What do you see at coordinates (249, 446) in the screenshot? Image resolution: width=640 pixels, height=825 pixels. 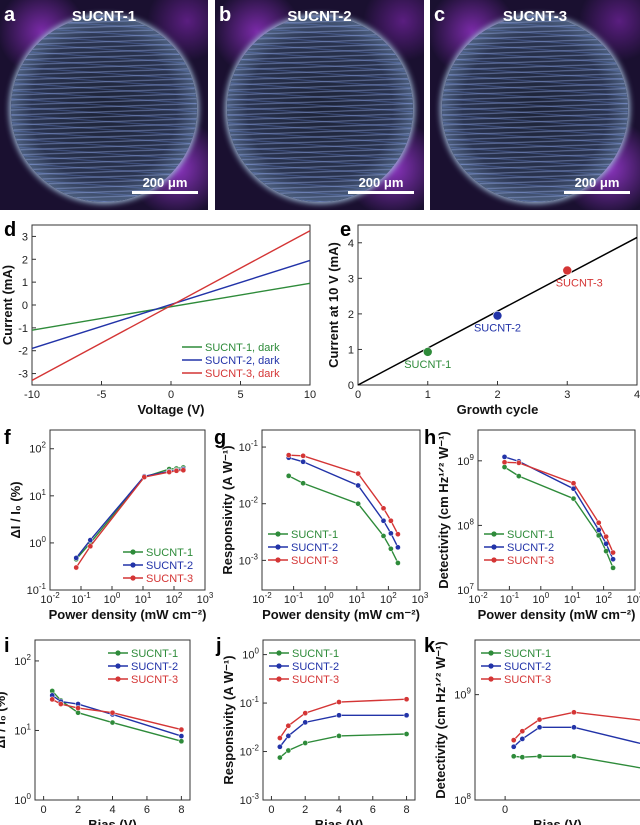 I see `y-tick-label: 10⁻¹` at bounding box center [249, 446].